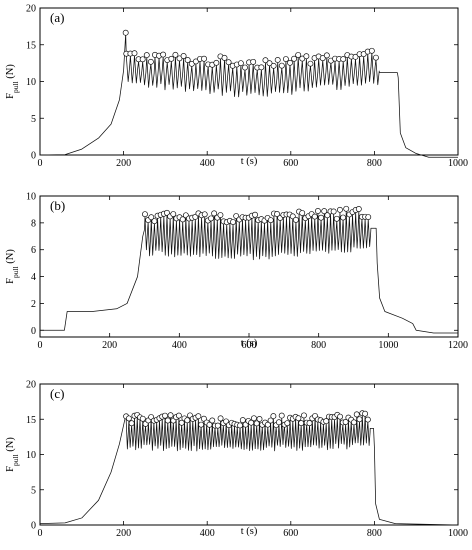  Describe the element at coordinates (33, 277) in the screenshot. I see `y-tick-label: 4` at that location.